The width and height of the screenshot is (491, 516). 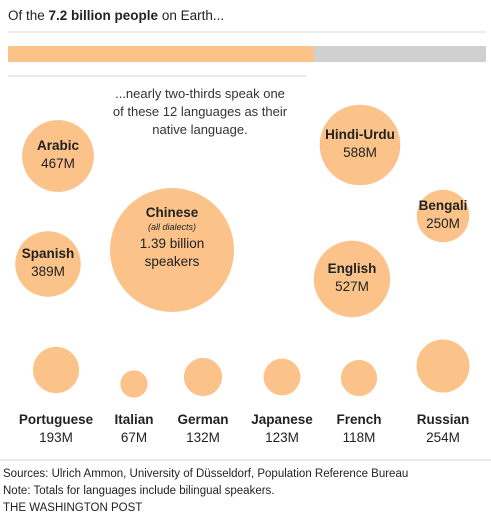 What do you see at coordinates (172, 212) in the screenshot?
I see `label-chinese: Chinese` at bounding box center [172, 212].